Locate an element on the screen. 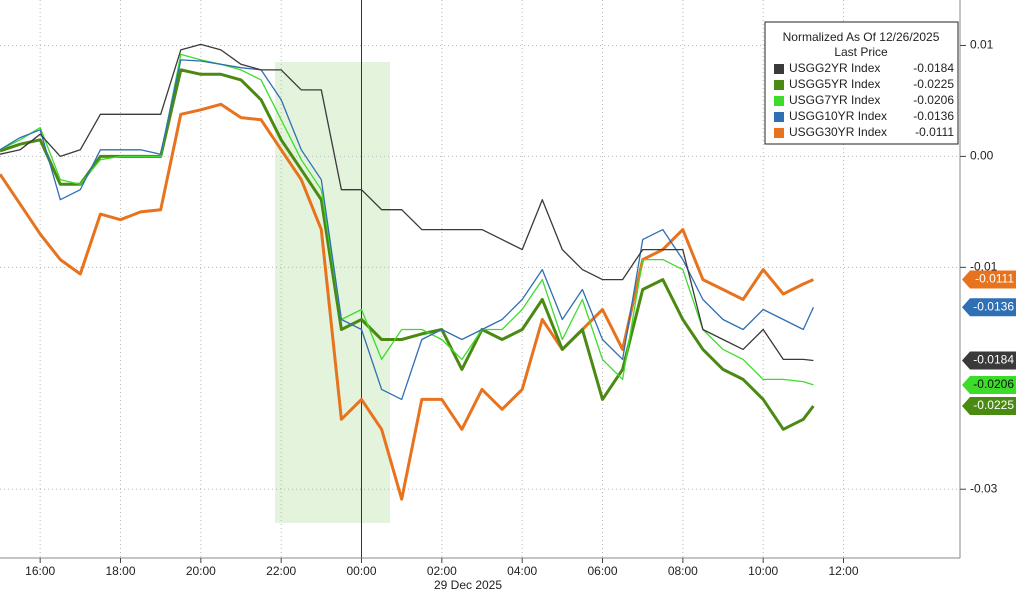  legend-label: USGG2YR Index is located at coordinates (834, 68).